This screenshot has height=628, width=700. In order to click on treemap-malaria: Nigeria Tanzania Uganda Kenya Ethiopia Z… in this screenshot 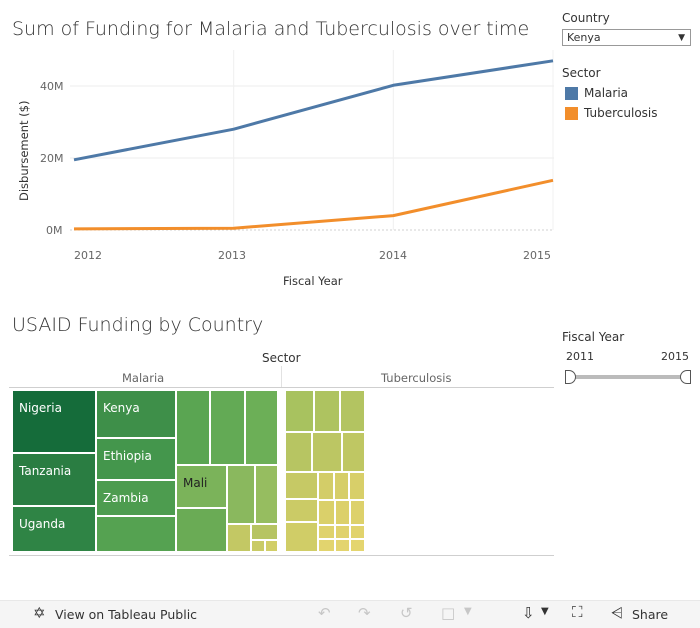, I will do `click(145, 471)`.